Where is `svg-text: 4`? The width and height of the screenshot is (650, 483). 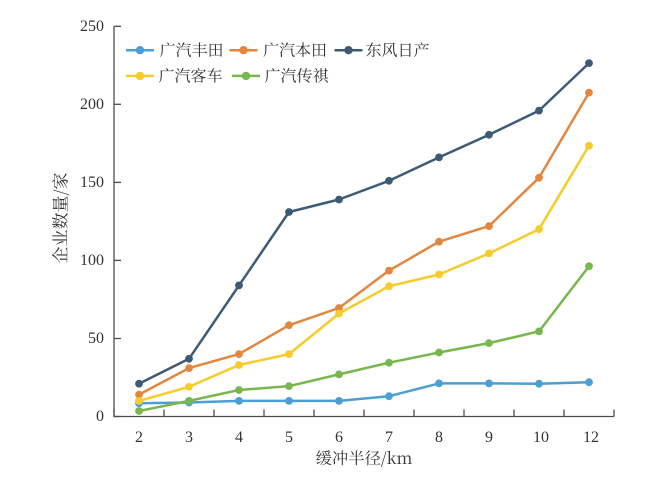
svg-text: 4 is located at coordinates (239, 437).